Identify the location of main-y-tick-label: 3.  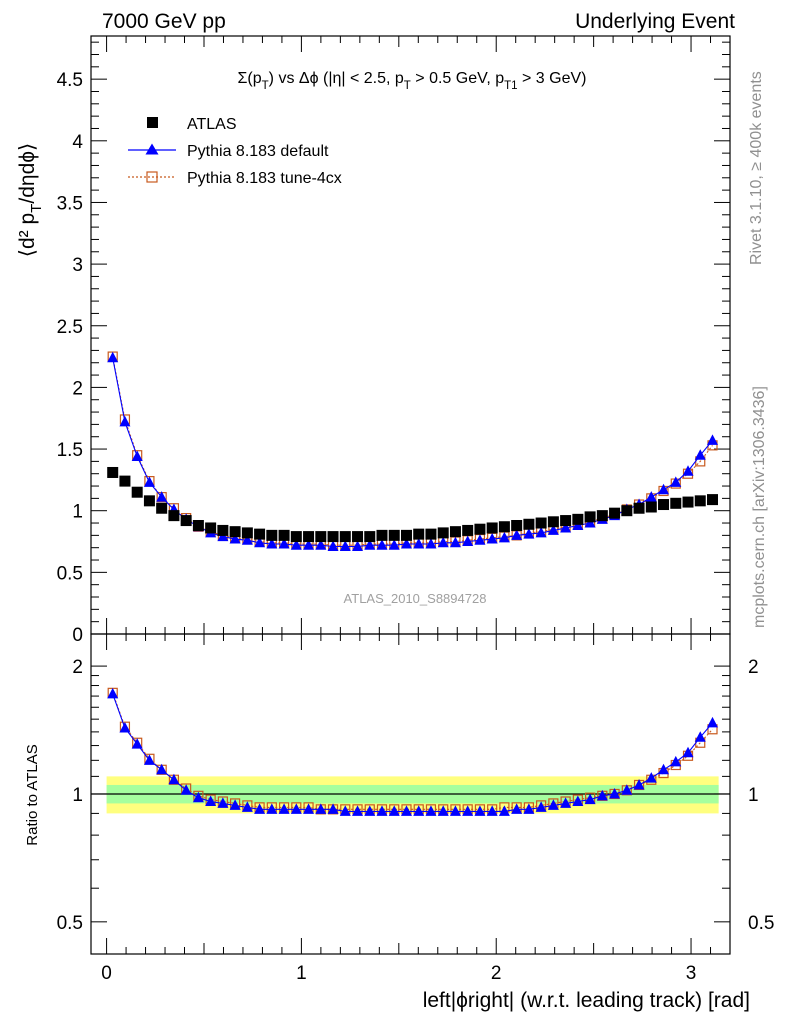
(77, 265).